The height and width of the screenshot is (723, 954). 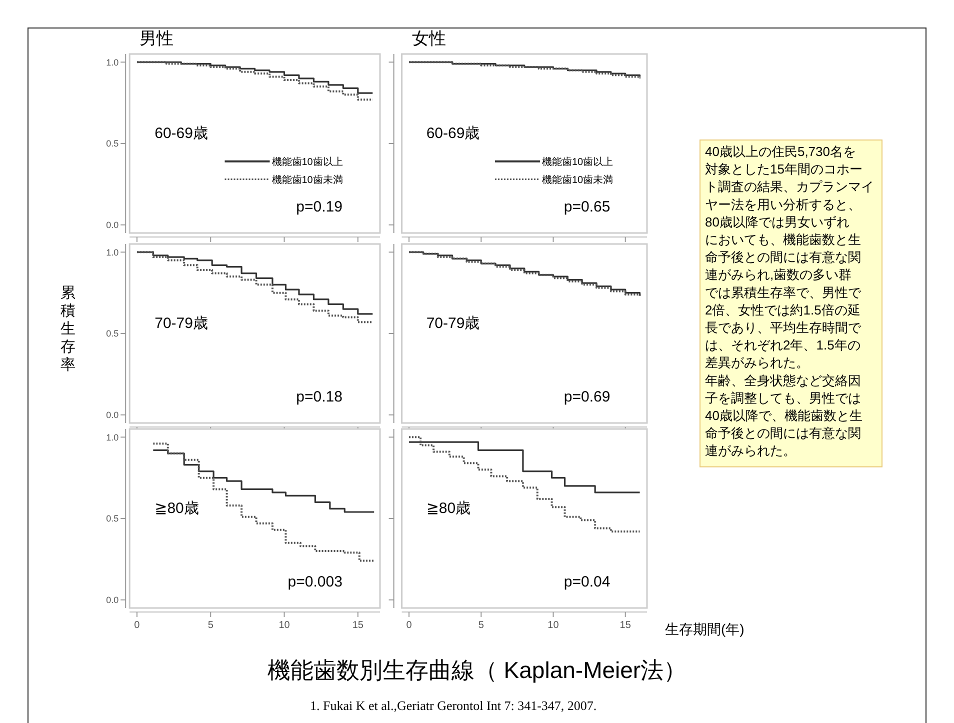 I want to click on text: 対象とした15年間のコホー, so click(x=783, y=169).